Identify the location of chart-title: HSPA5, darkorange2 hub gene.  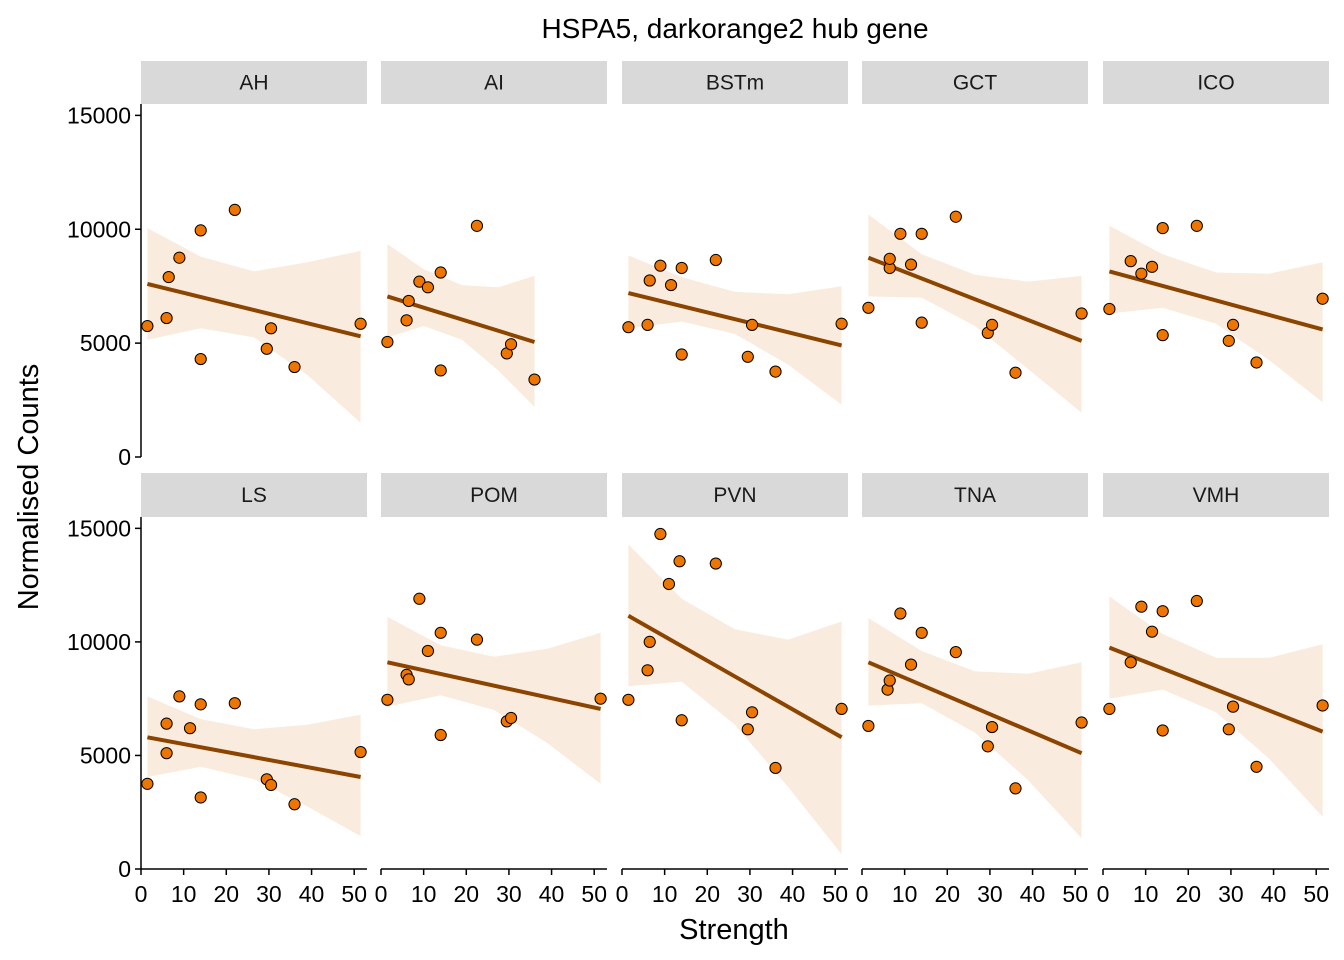
(734, 28).